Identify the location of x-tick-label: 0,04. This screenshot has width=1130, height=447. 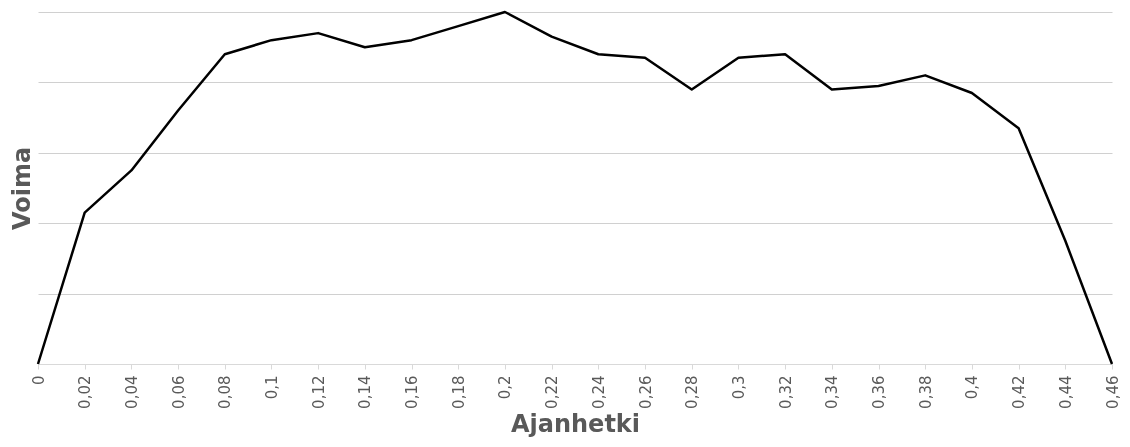
(131, 392).